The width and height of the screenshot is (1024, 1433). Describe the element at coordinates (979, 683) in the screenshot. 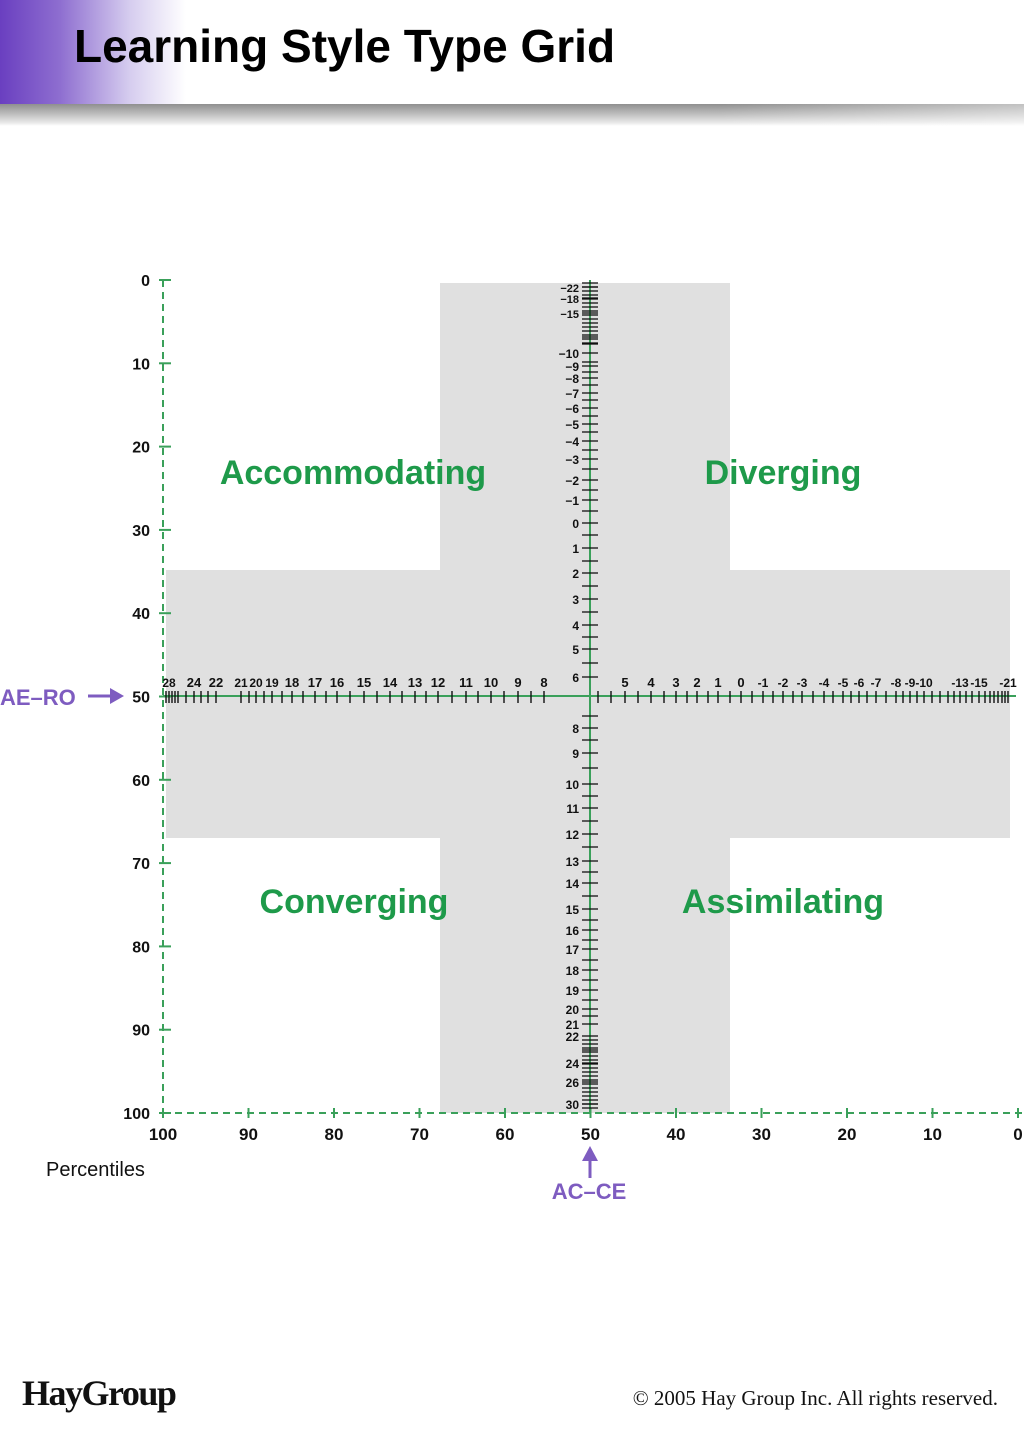

I see `horizontal-scale-label: -15` at that location.